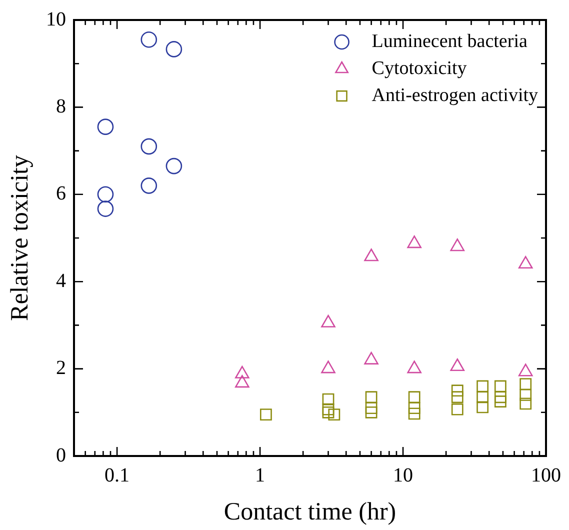  What do you see at coordinates (450, 41) in the screenshot?
I see `legend-label: Luminecent bacteria` at bounding box center [450, 41].